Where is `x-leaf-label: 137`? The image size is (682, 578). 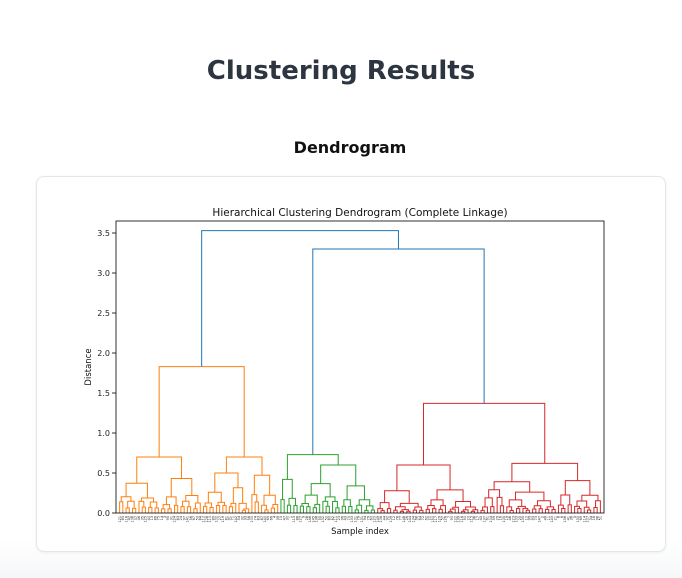 x-leaf-label: 137 is located at coordinates (484, 519).